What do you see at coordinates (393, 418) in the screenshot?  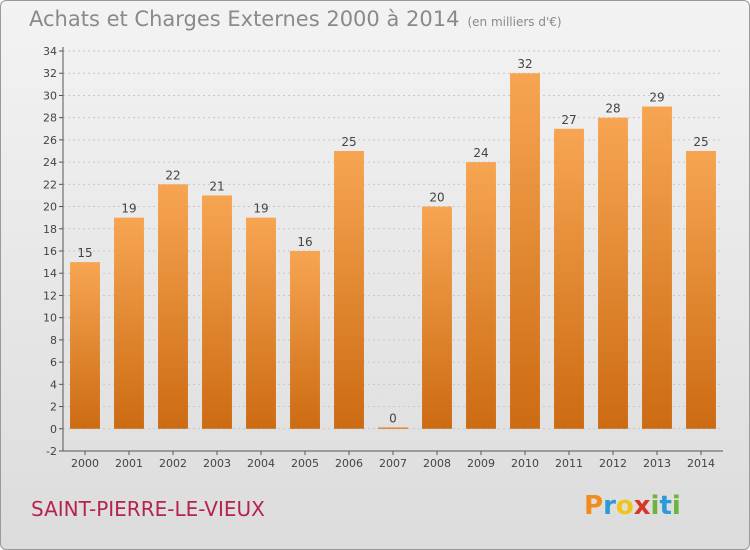 I see `data-label: 0` at bounding box center [393, 418].